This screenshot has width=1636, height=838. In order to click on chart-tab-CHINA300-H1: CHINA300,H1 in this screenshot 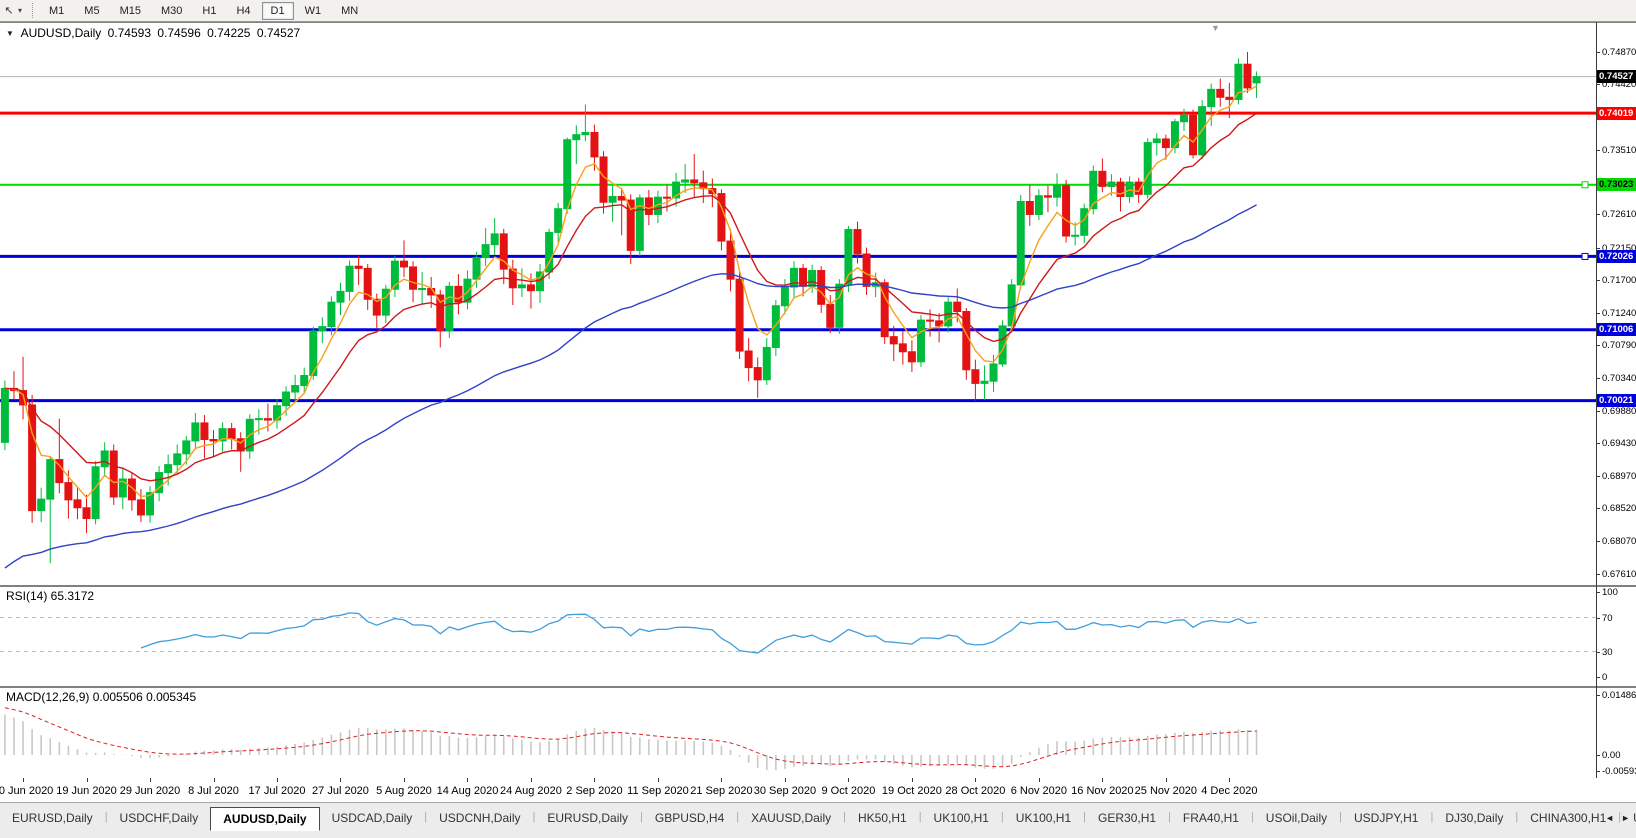, I will do `click(1568, 818)`.